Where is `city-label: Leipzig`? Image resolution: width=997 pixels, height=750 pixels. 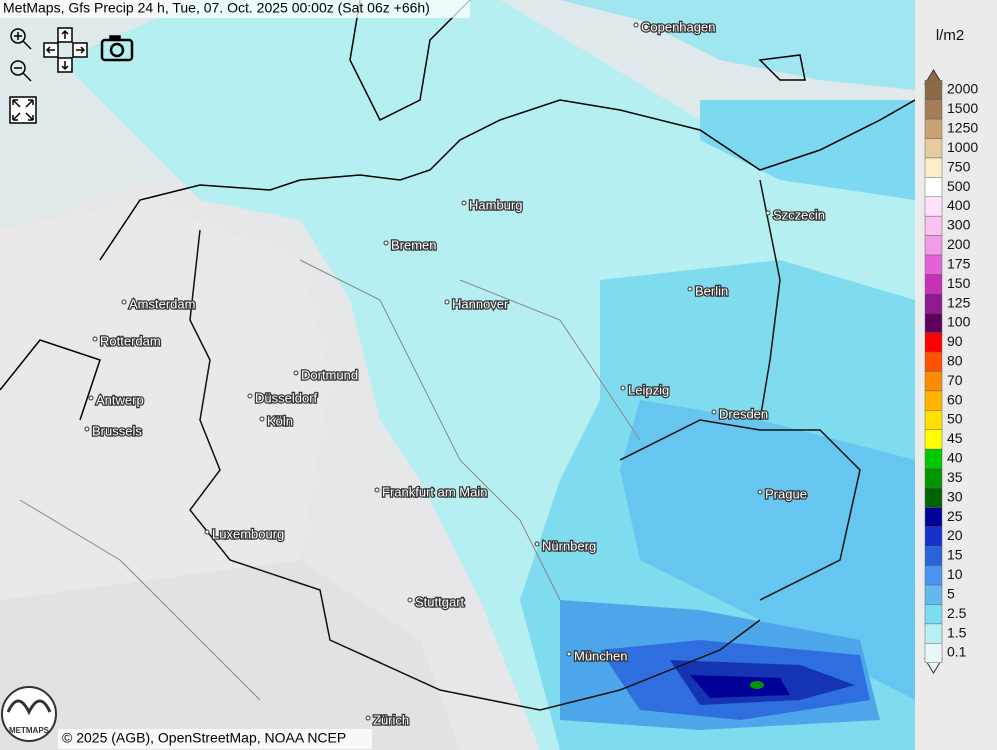
city-label: Leipzig is located at coordinates (648, 389).